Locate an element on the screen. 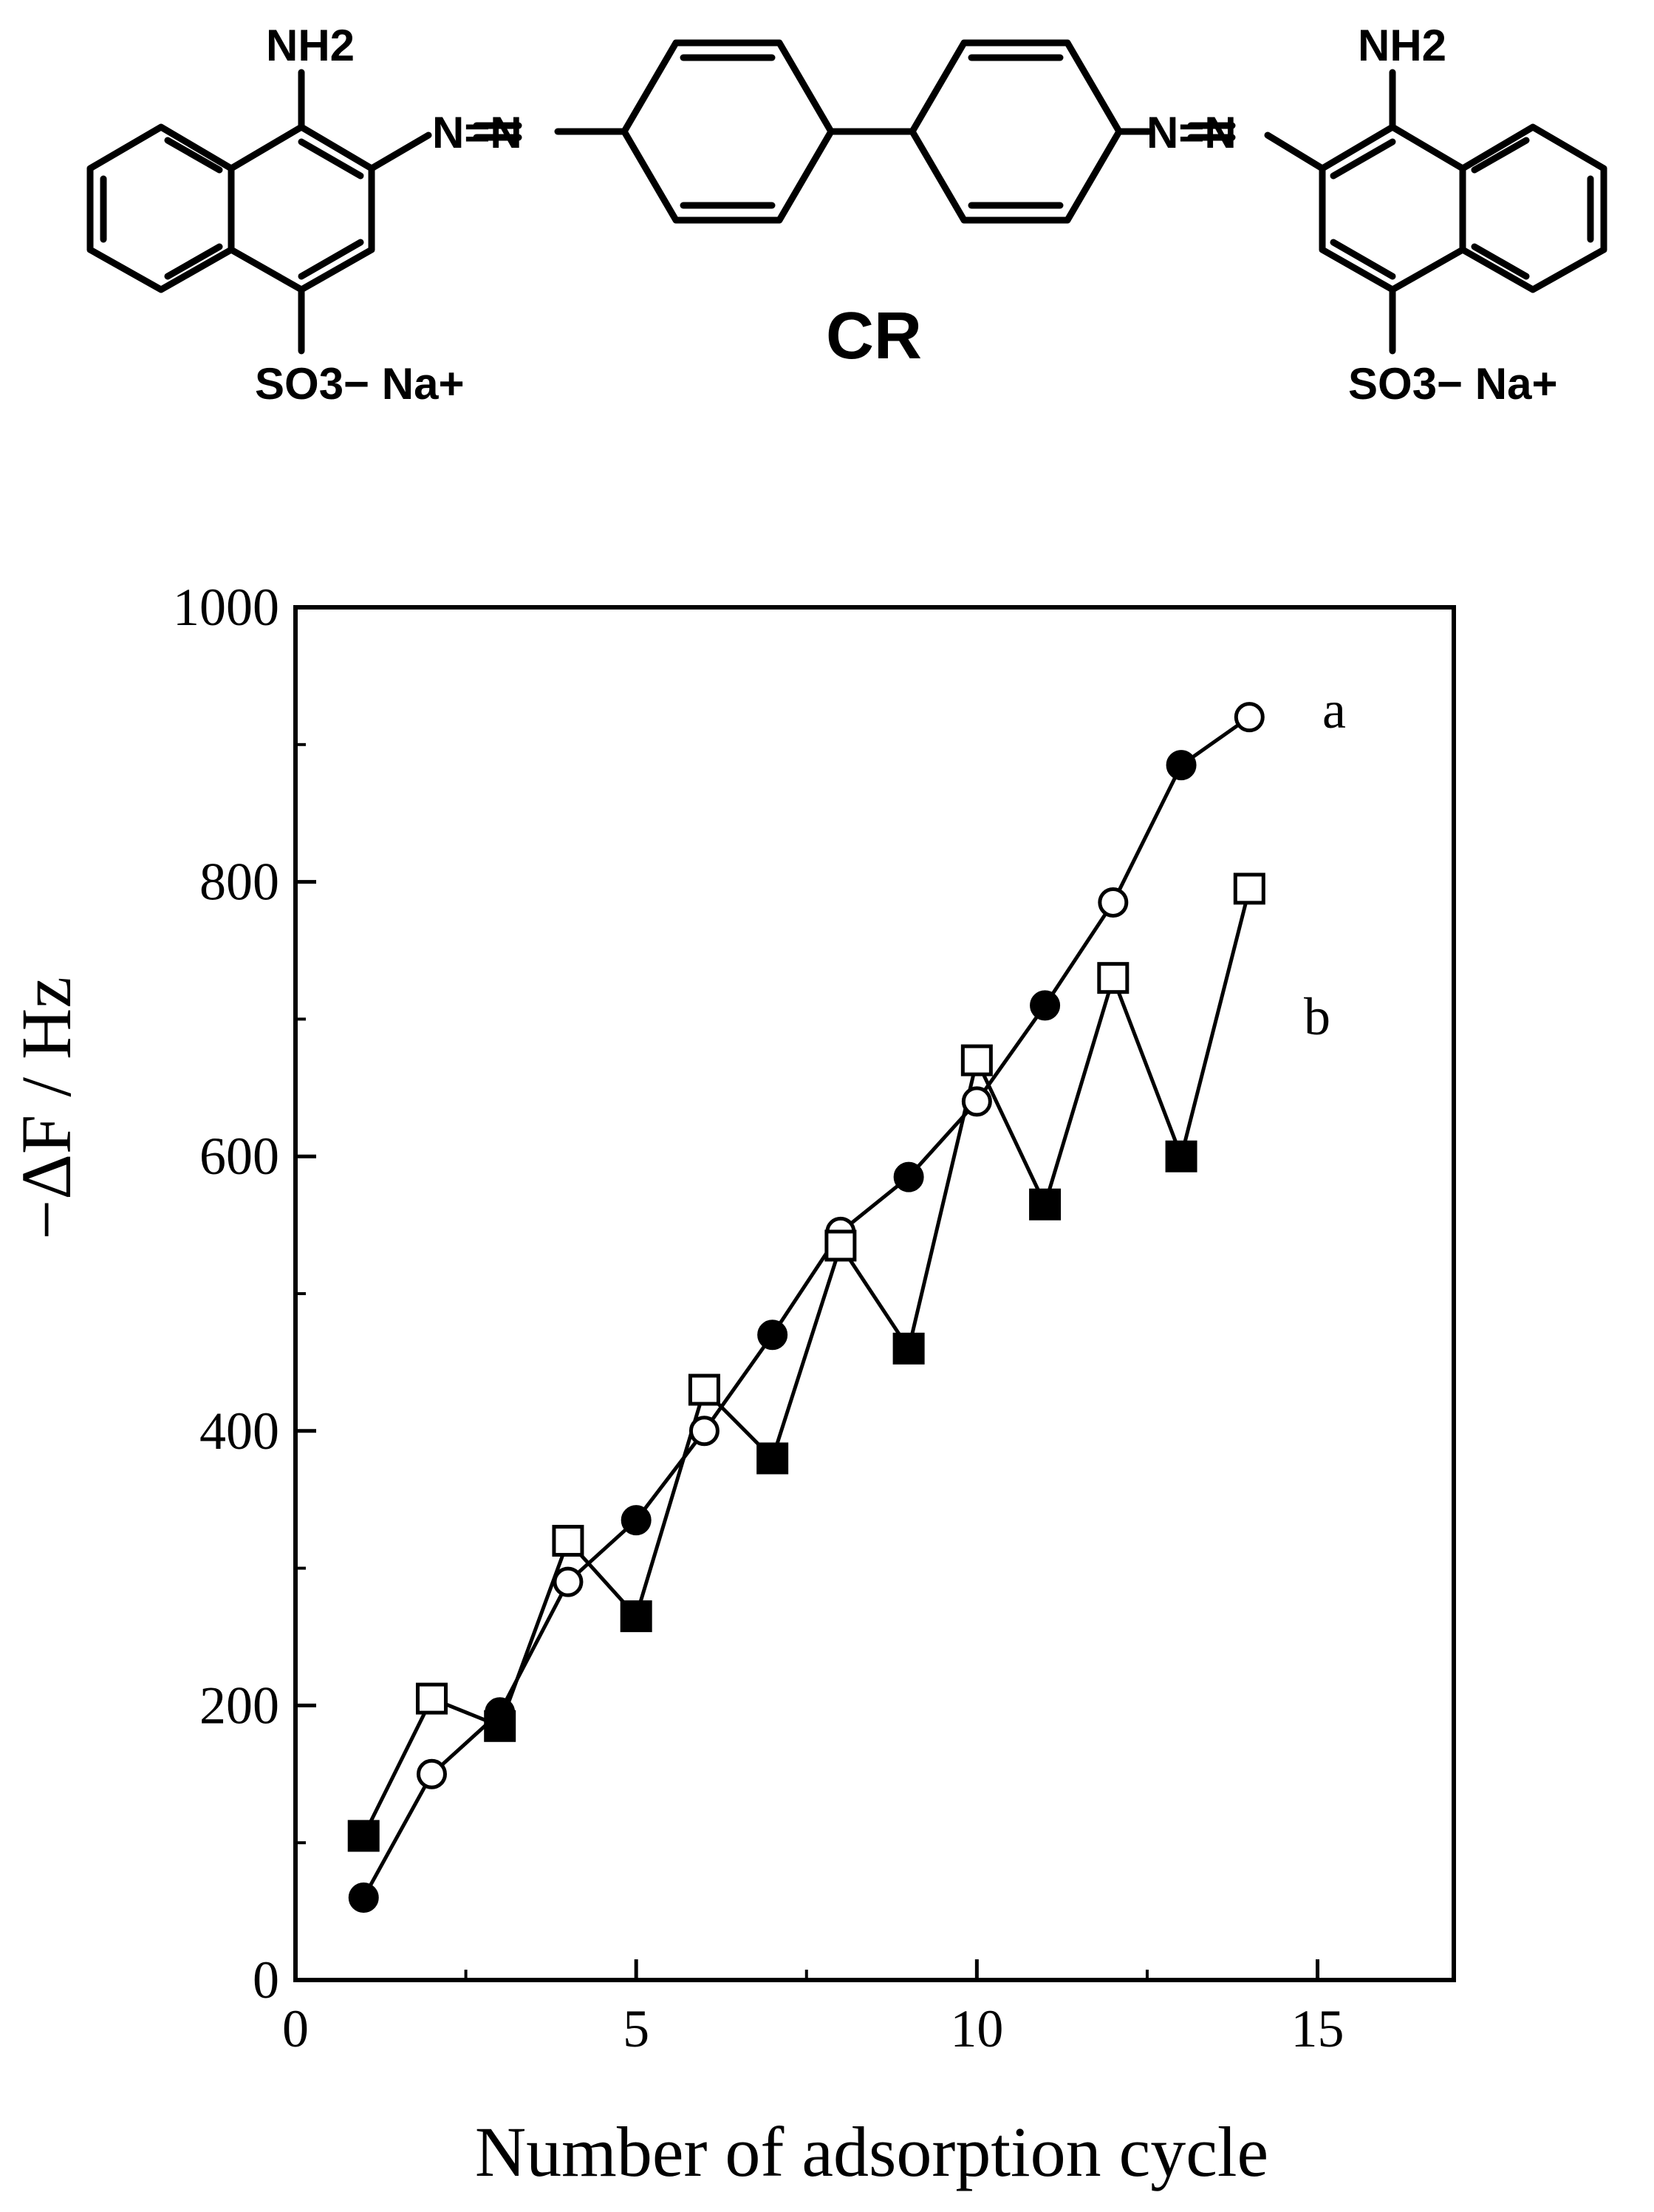  x-tick-label: 5 is located at coordinates (636, 2028).